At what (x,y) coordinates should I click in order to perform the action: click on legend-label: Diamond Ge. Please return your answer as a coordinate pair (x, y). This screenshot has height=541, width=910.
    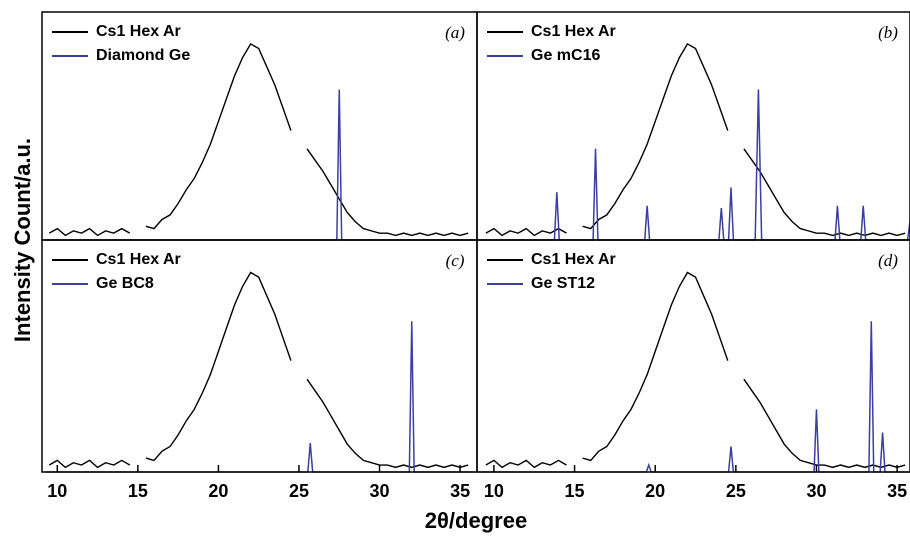
    Looking at the image, I should click on (143, 55).